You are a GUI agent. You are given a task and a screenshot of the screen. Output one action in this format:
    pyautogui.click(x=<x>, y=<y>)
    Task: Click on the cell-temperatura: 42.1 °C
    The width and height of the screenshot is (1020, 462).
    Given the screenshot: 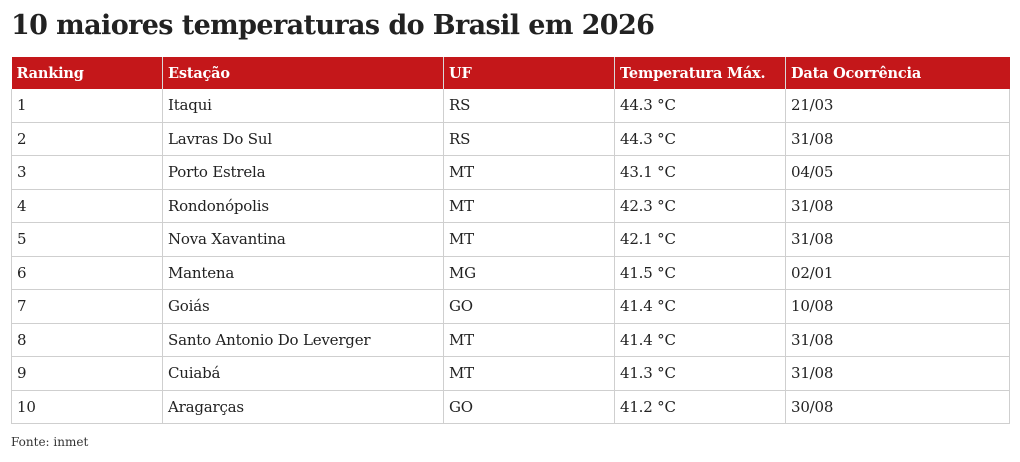 What is the action you would take?
    pyautogui.click(x=700, y=239)
    